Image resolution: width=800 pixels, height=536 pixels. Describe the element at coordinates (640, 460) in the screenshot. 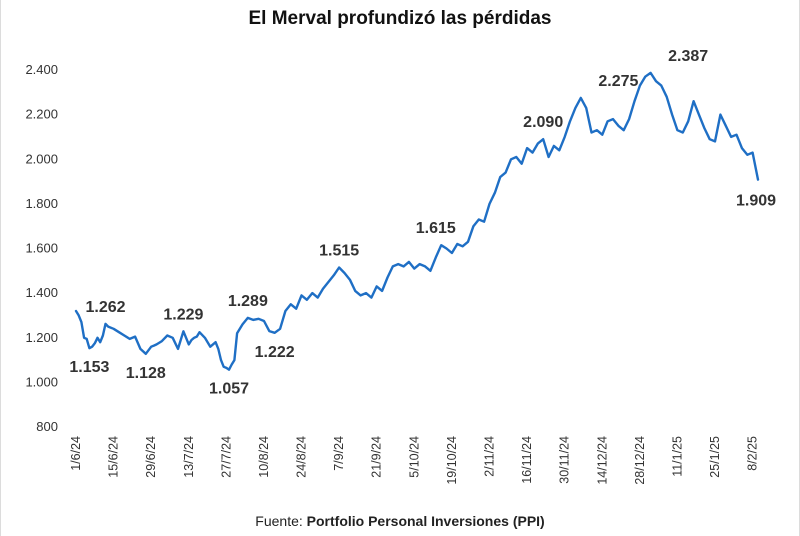

I see `x-tick-label: 28/12/24` at that location.